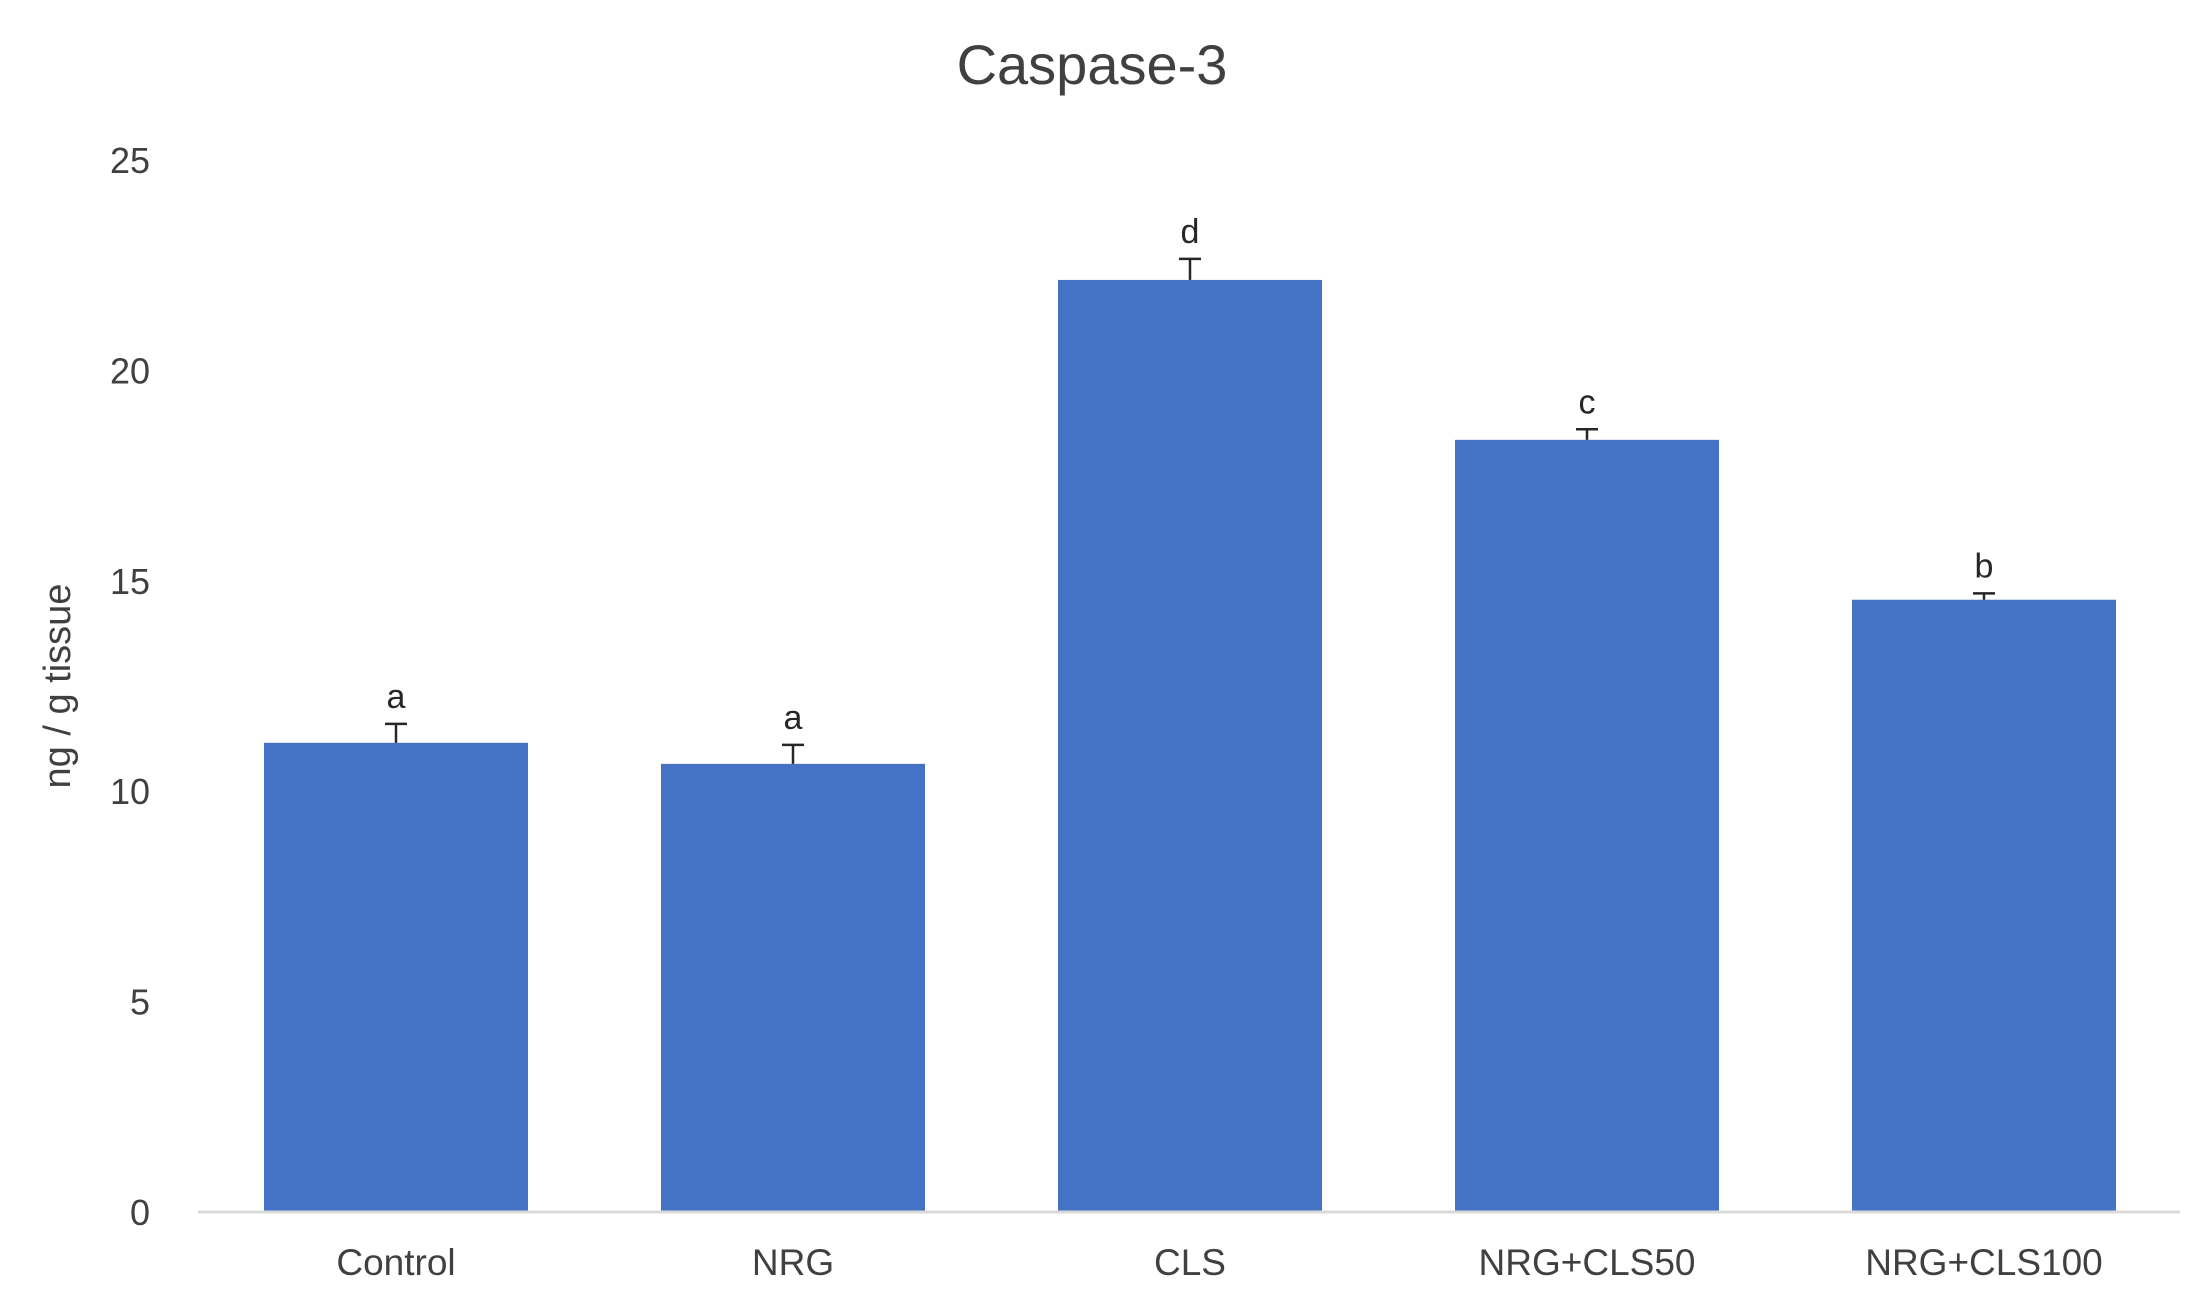 This screenshot has height=1315, width=2206. Describe the element at coordinates (396, 977) in the screenshot. I see `bar-control` at that location.